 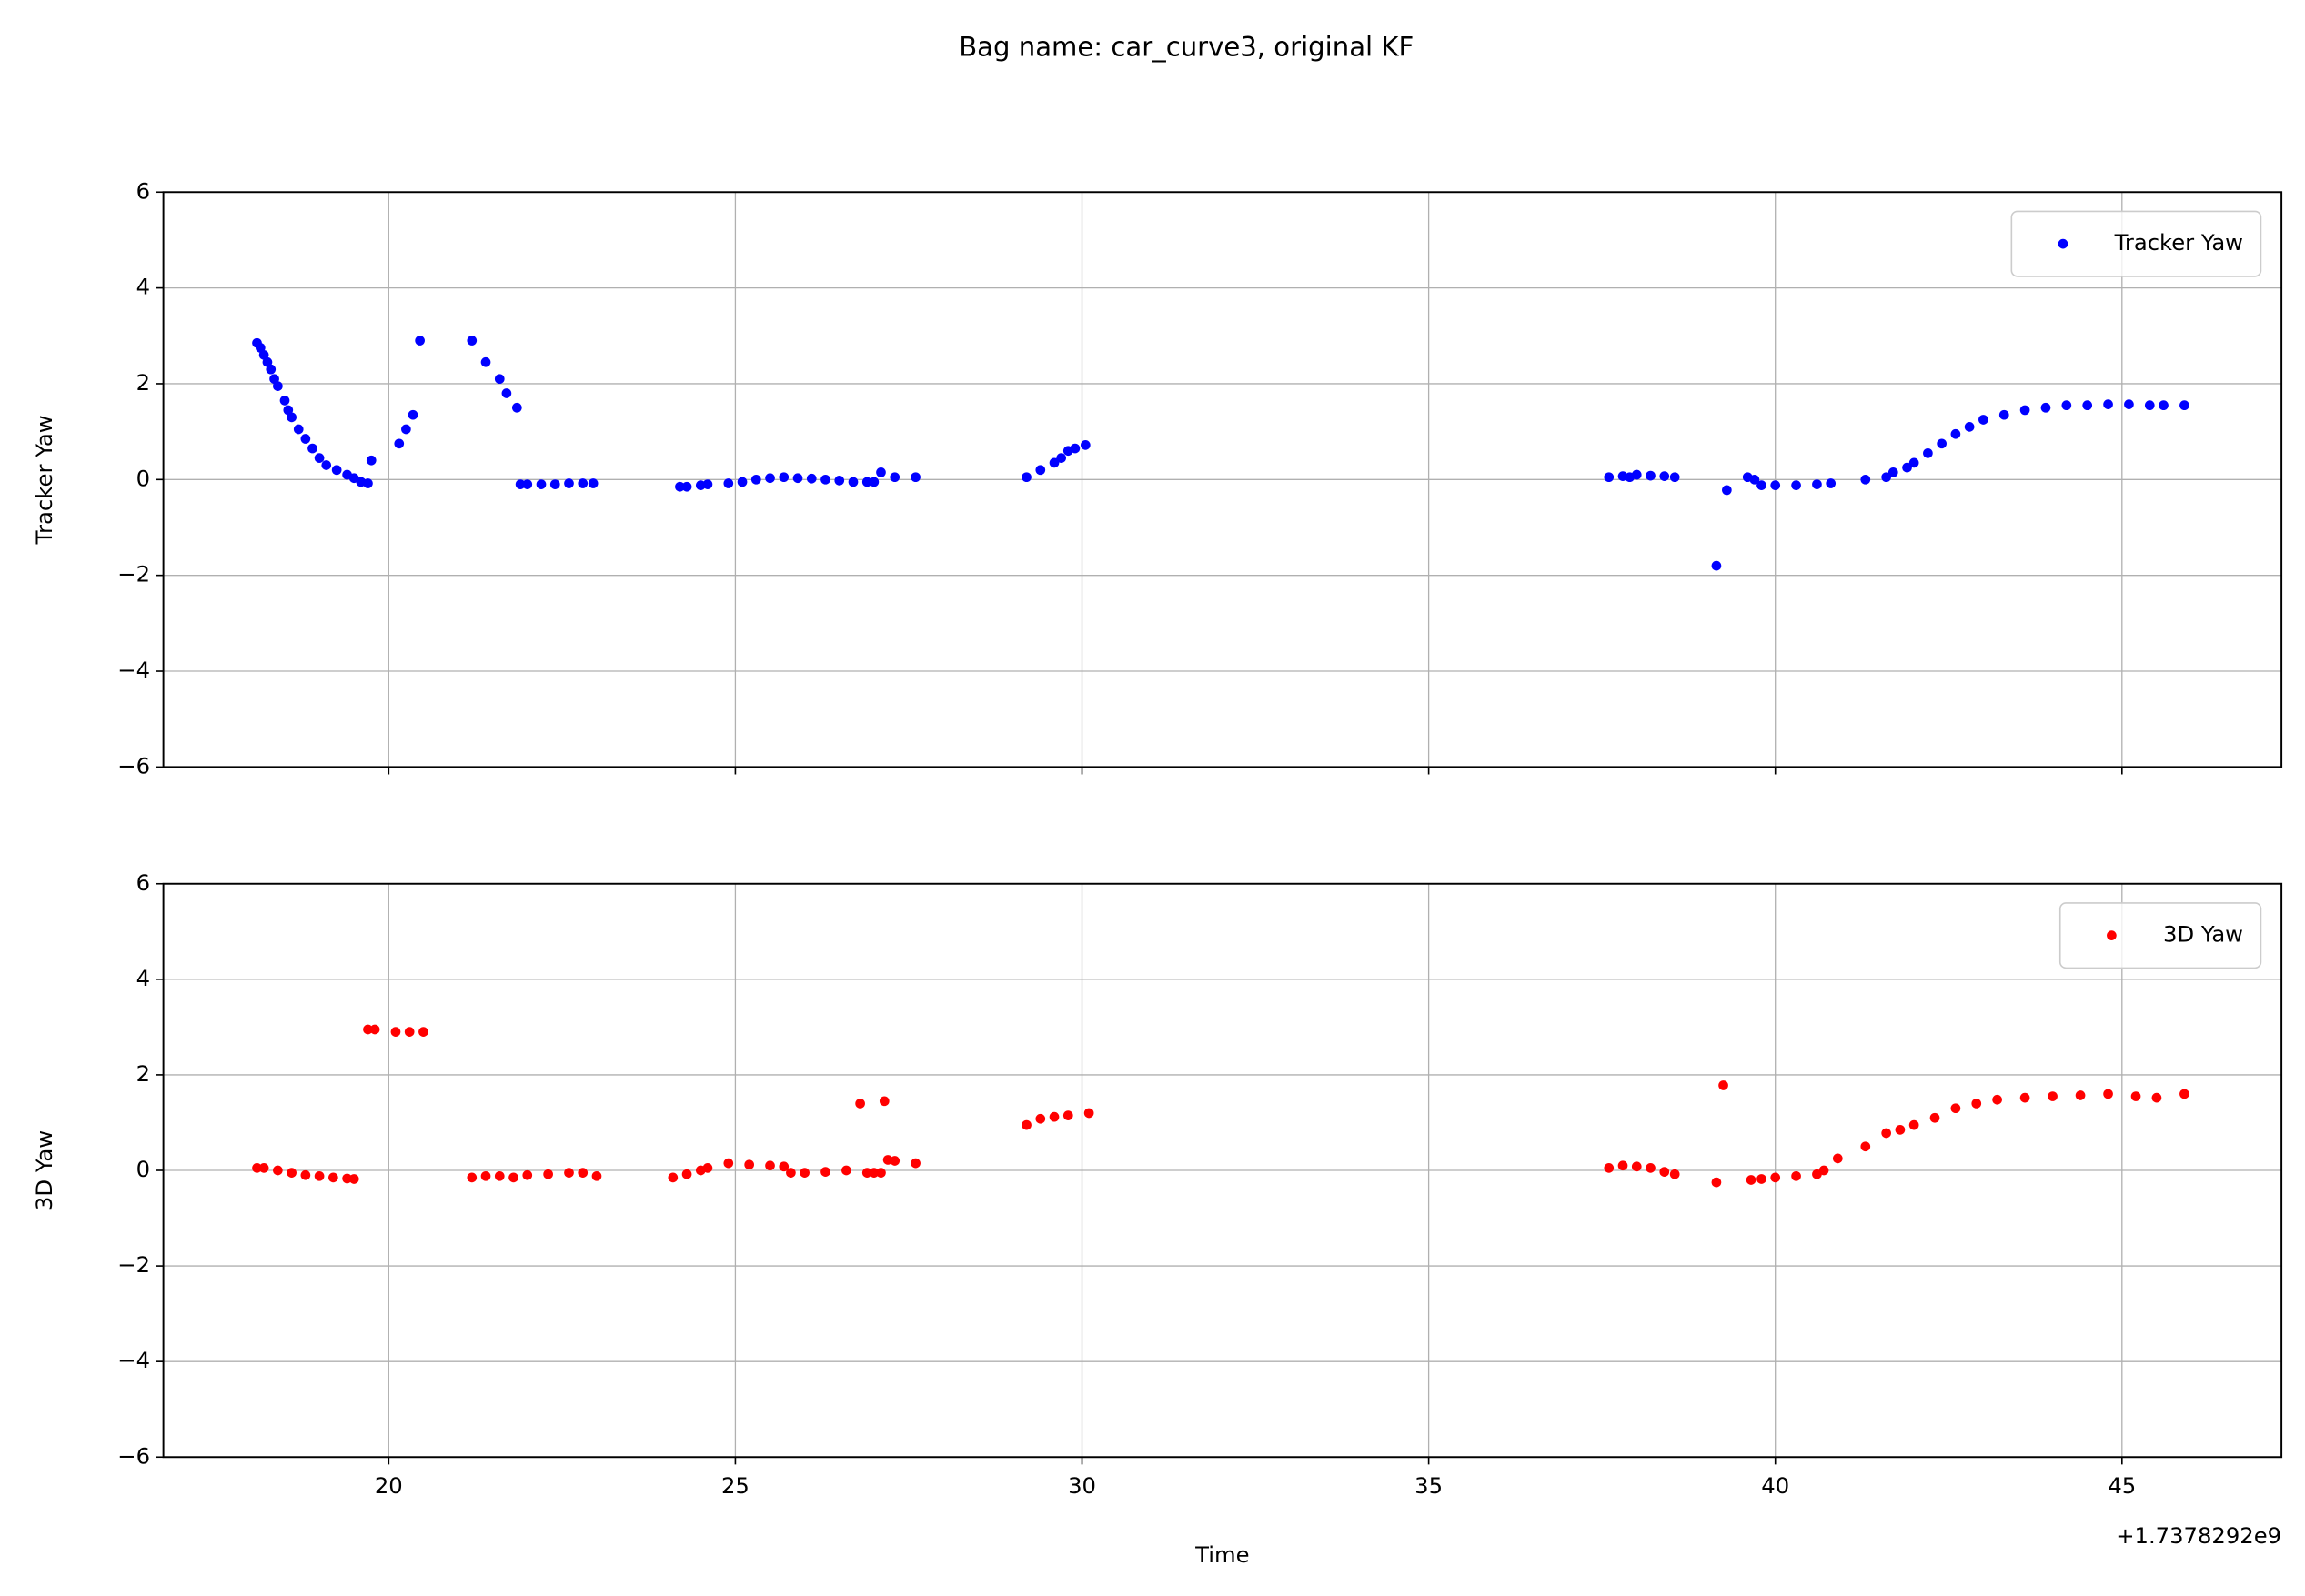 What do you see at coordinates (2178, 243) in the screenshot?
I see `legend-label: Tracker Yaw` at bounding box center [2178, 243].